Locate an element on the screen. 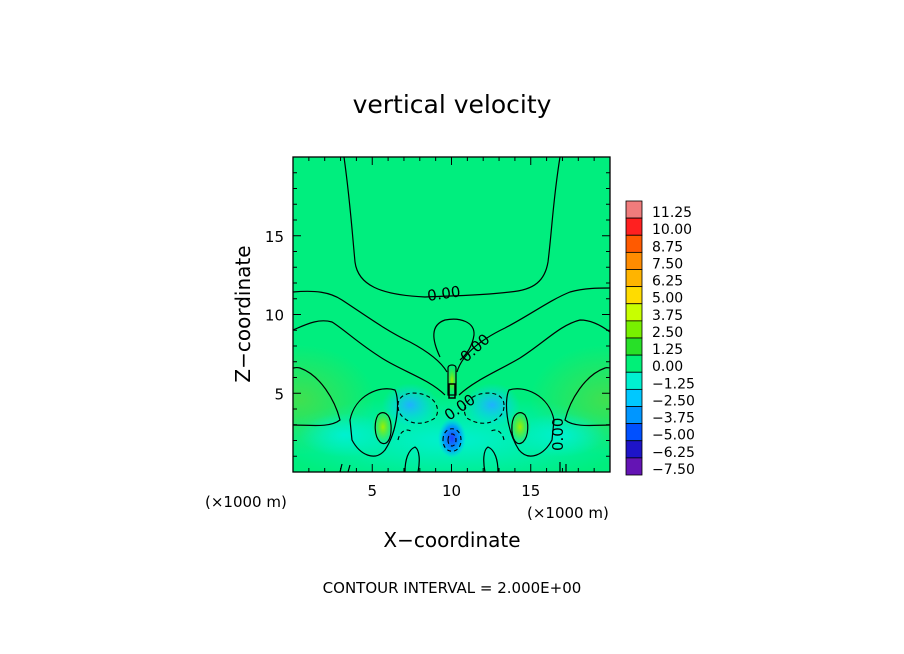 The width and height of the screenshot is (904, 654). field-lime-right is located at coordinates (520, 427).